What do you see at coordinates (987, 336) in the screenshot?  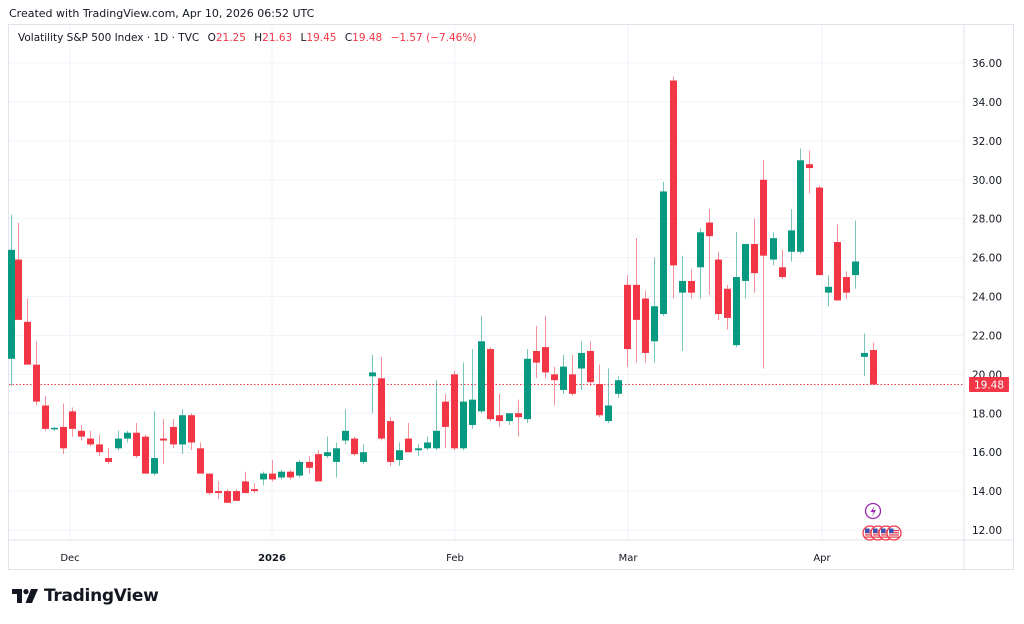 I see `price-tick-label: 22.00` at bounding box center [987, 336].